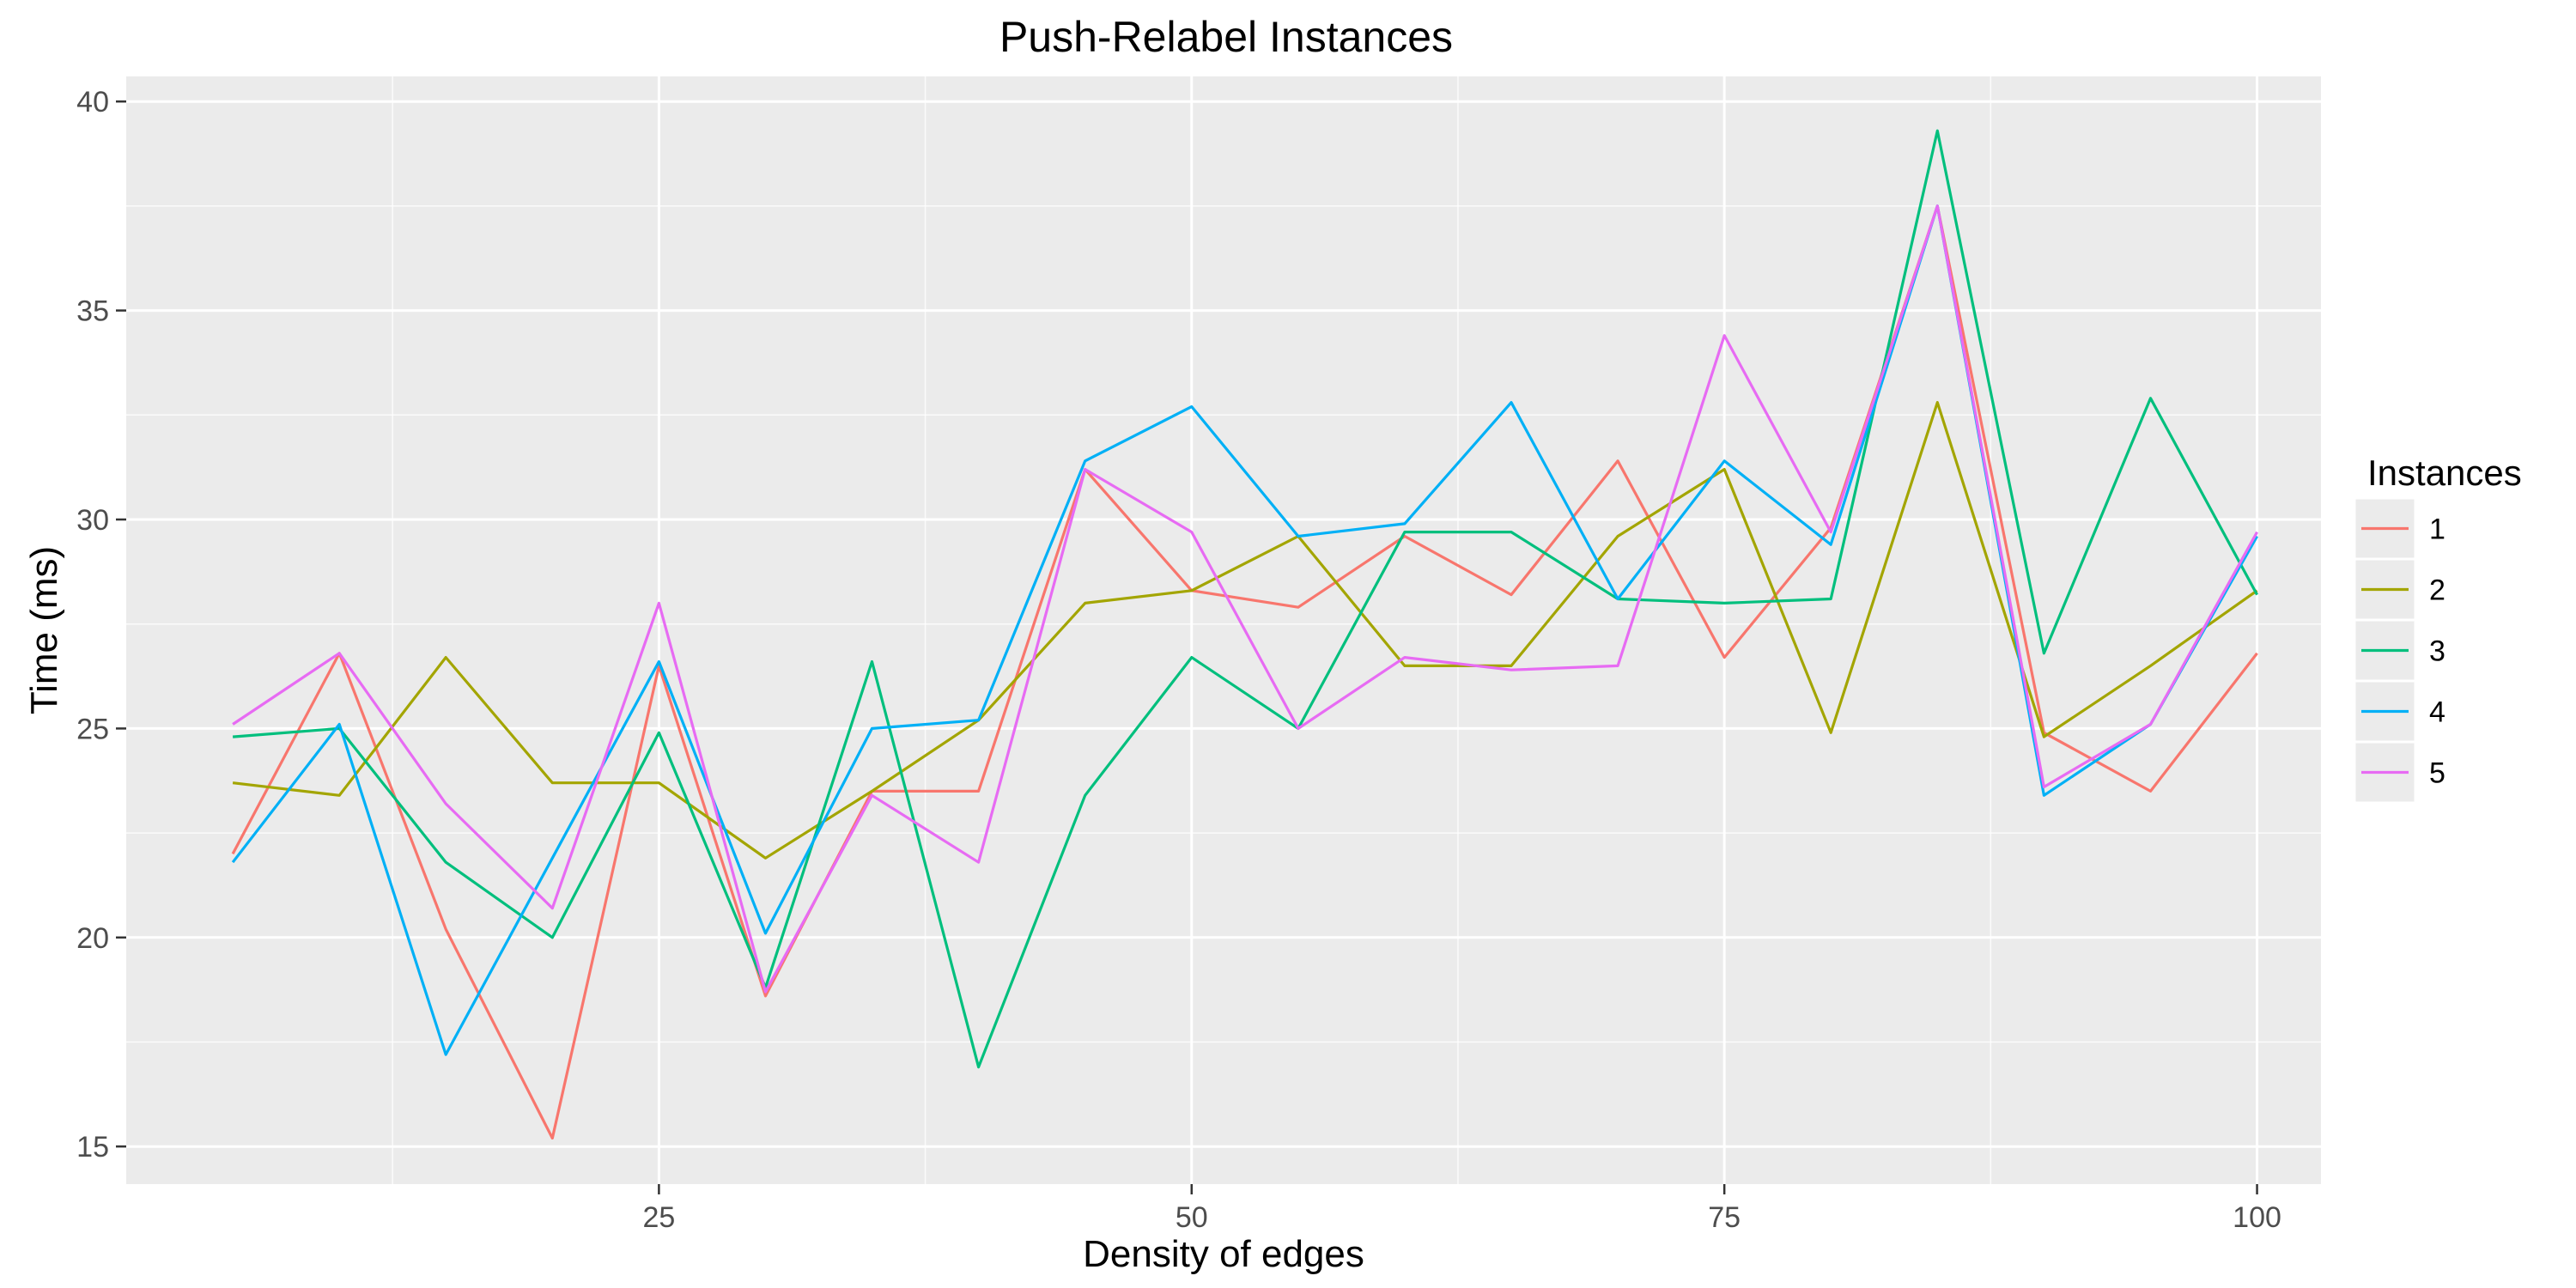 This screenshot has height=1288, width=2576. I want to click on x-tick-label: 25, so click(658, 1217).